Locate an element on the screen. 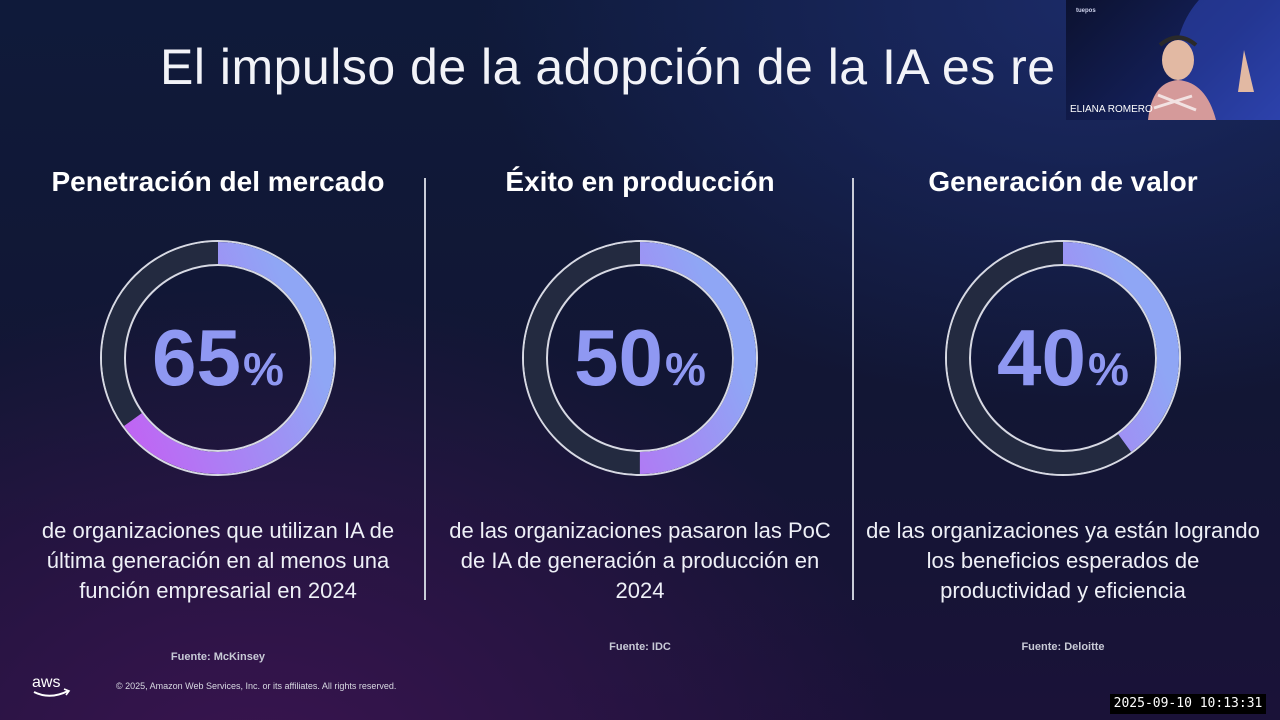 The image size is (1280, 720). stat-heading: Éxito en producción is located at coordinates (640, 181).